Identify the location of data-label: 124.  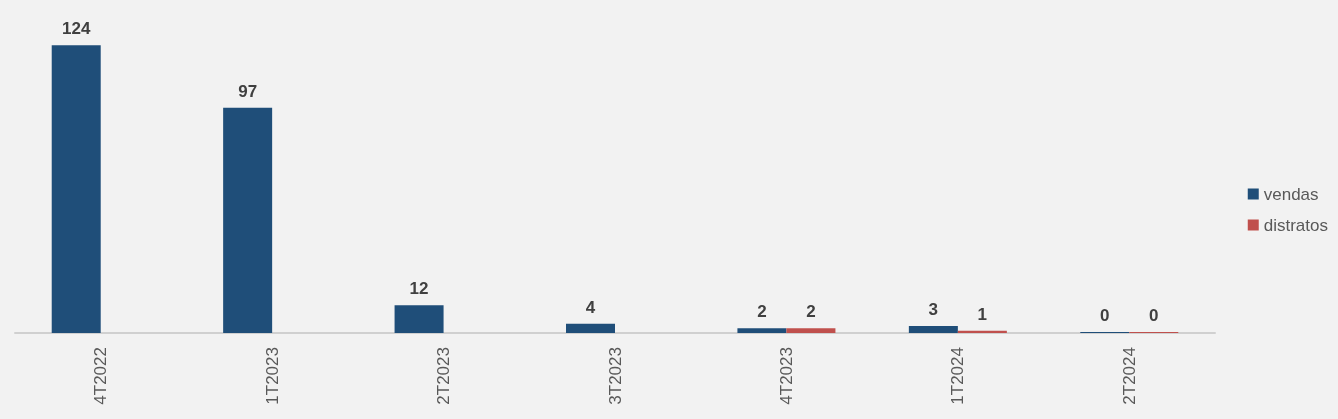
(76, 29).